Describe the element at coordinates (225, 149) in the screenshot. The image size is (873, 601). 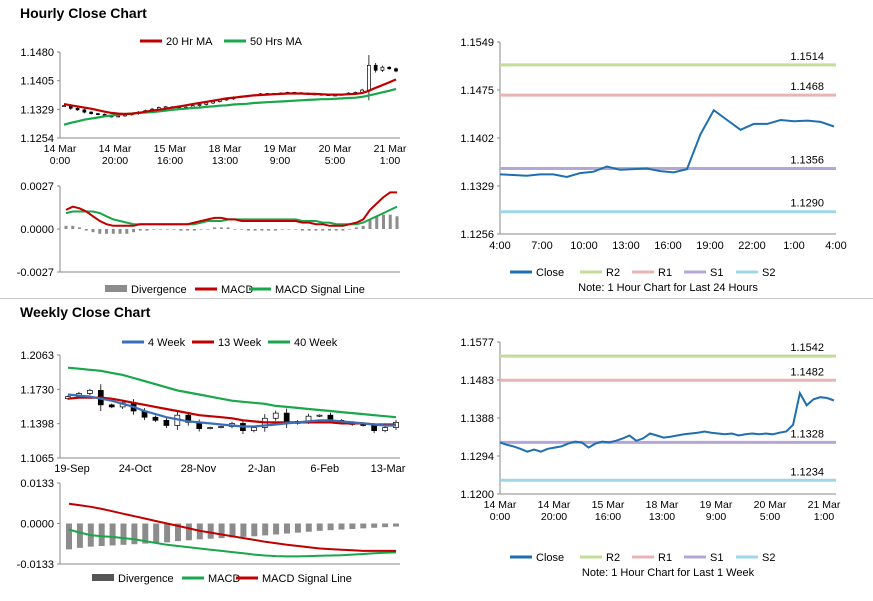
I see `x-tick-label: 18 Mar` at that location.